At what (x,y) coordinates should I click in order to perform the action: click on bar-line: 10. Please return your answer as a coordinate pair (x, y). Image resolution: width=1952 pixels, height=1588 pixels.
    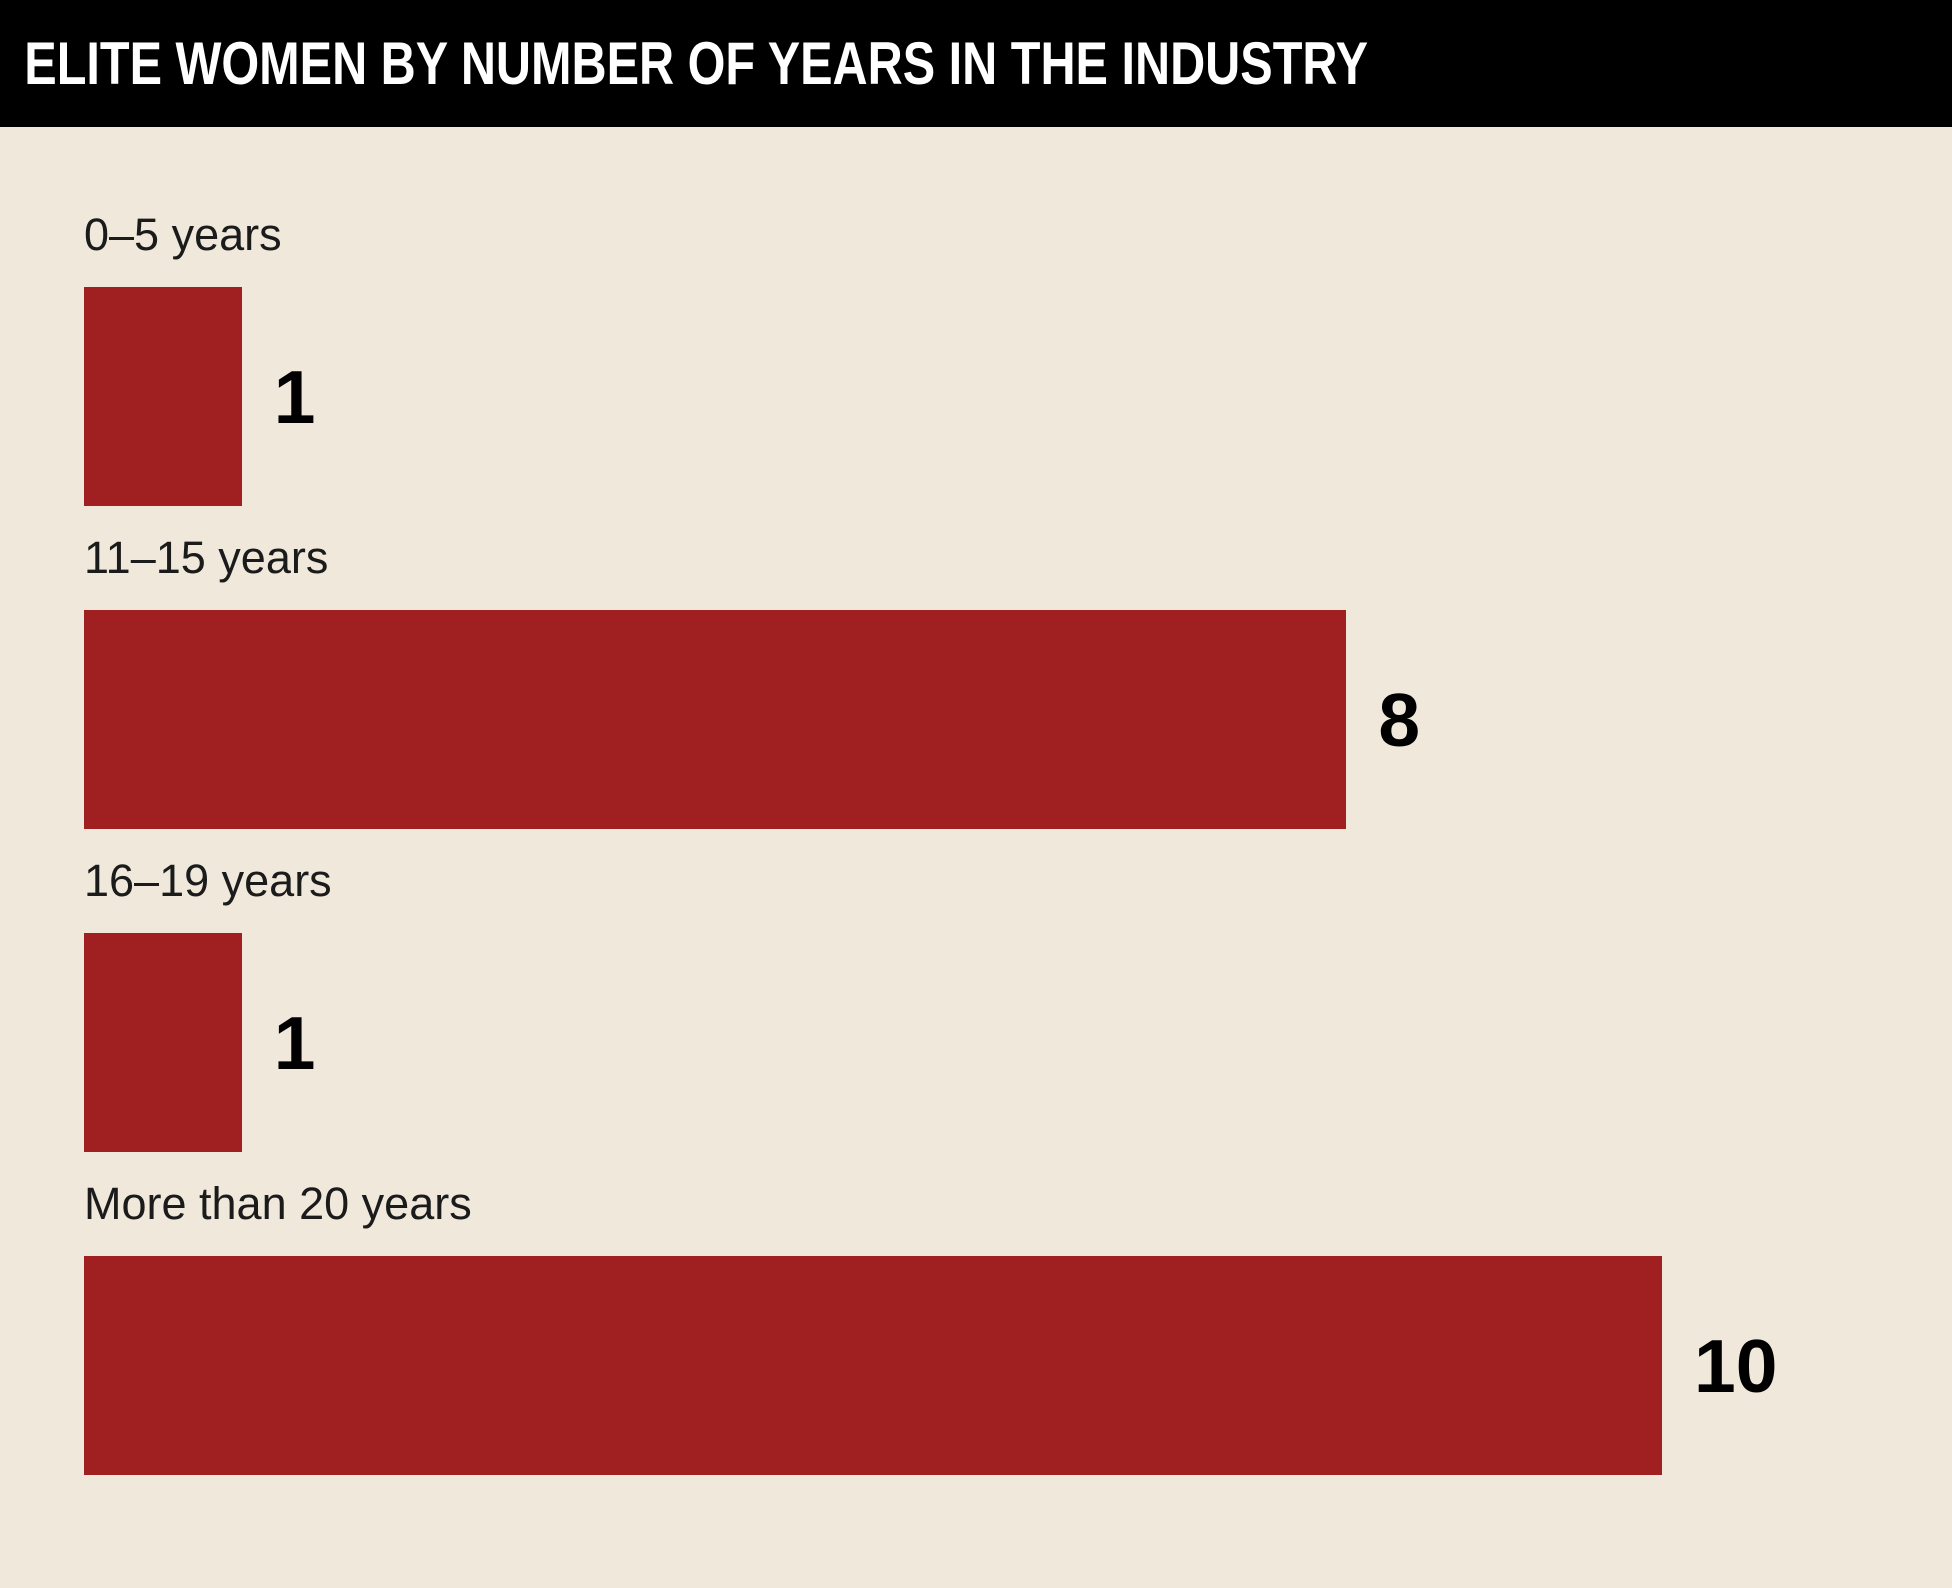
    Looking at the image, I should click on (1018, 1365).